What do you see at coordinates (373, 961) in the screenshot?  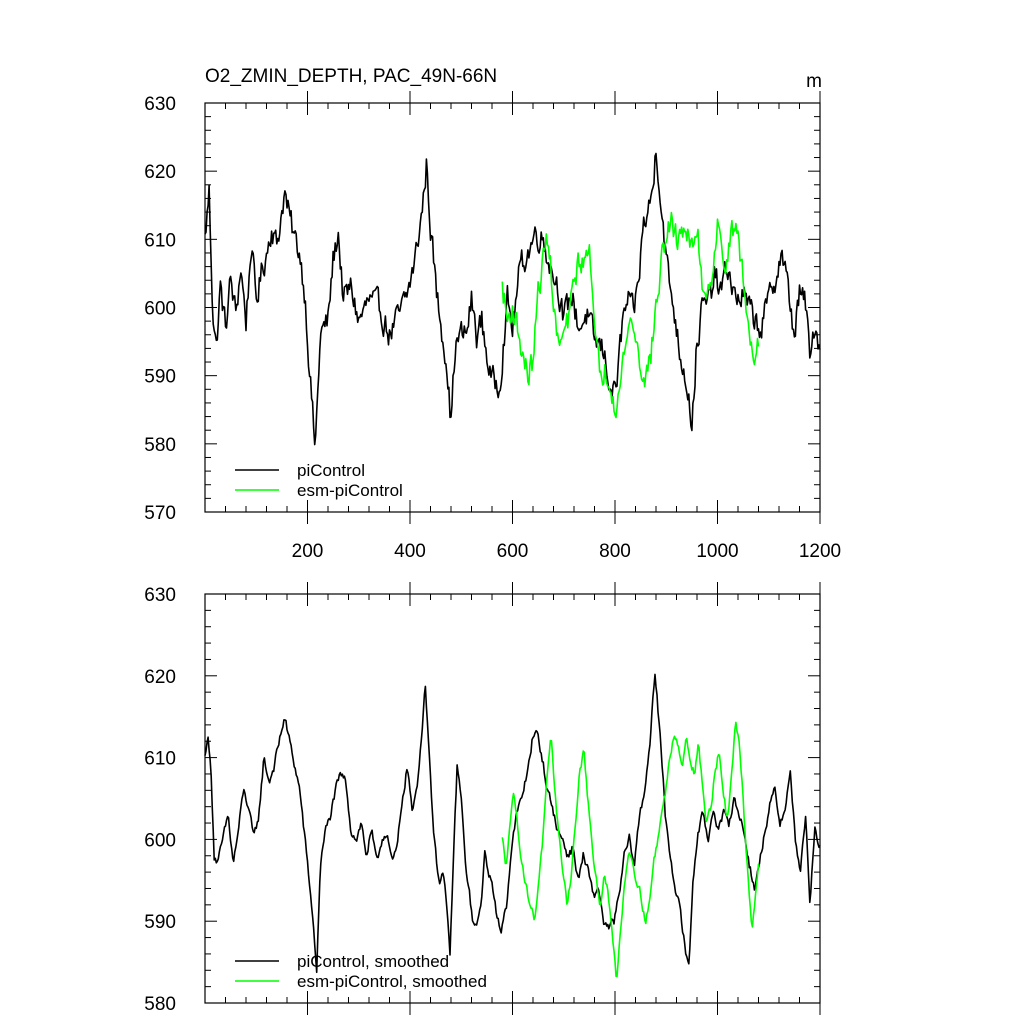 I see `legend-label: piControl, smoothed` at bounding box center [373, 961].